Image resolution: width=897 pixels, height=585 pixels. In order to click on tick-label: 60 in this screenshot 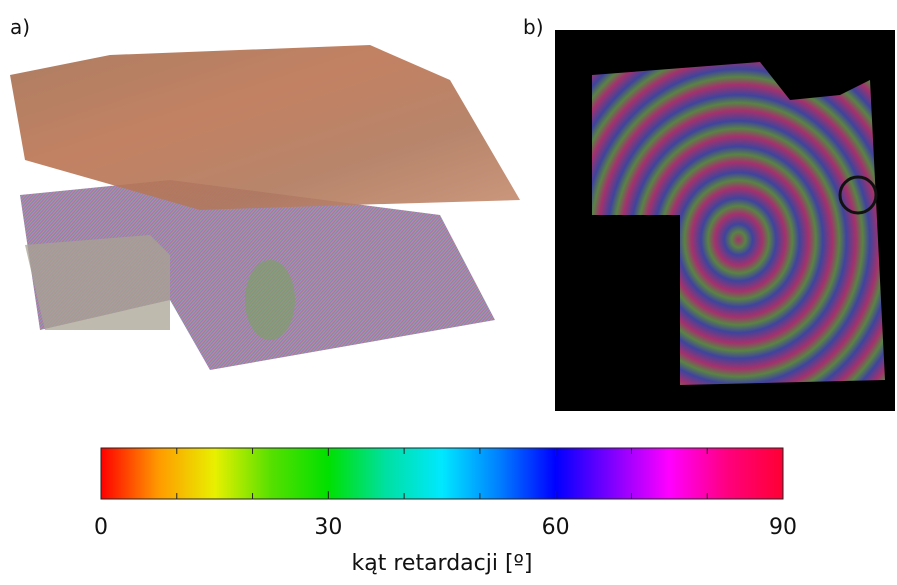, I will do `click(556, 527)`.